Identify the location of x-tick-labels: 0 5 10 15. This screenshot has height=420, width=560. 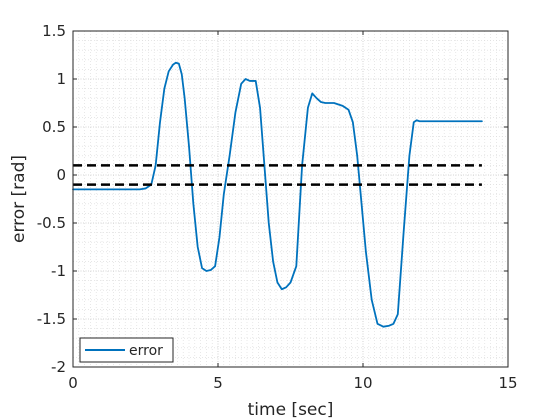
(292, 383).